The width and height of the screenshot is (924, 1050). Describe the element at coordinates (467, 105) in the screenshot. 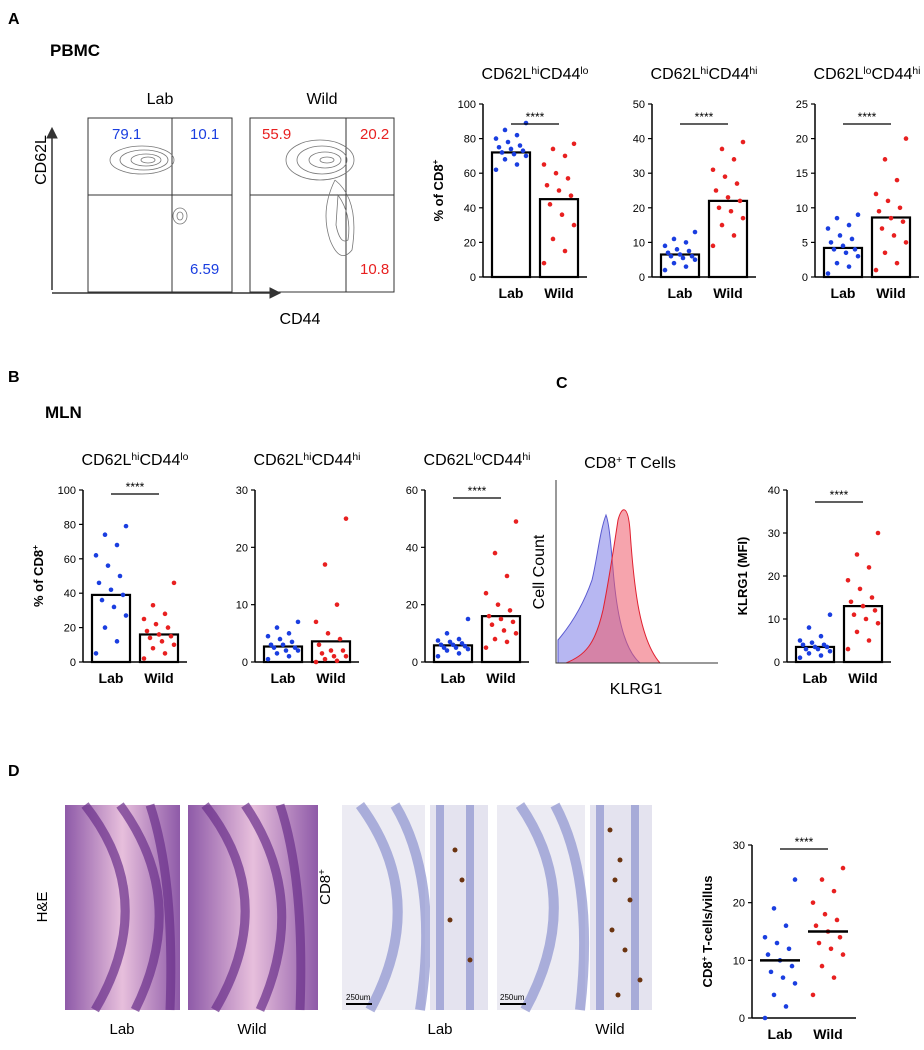

I see `y-tick-label: 100` at that location.